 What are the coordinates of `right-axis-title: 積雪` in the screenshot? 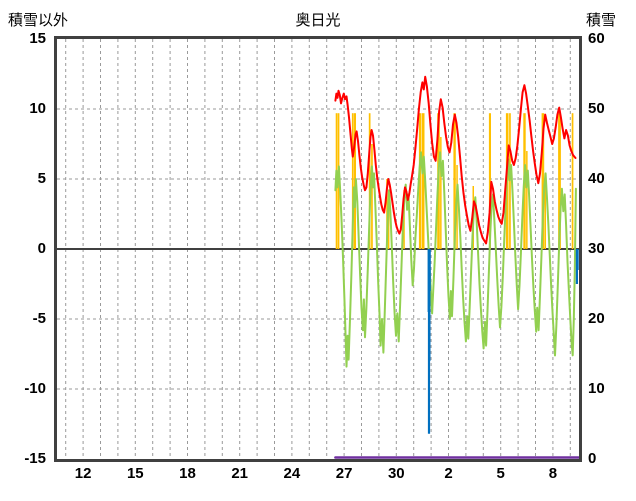 It's located at (600, 20).